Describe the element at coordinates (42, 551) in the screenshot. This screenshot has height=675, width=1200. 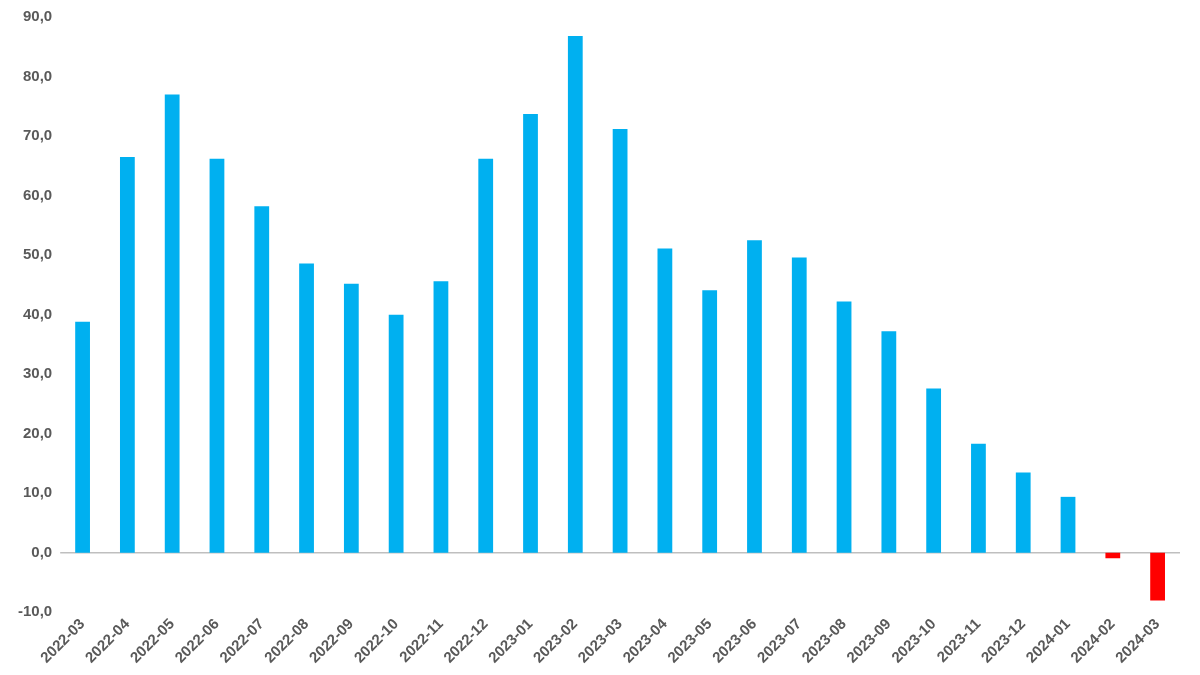
I see `y-tick-label: 0,0` at that location.